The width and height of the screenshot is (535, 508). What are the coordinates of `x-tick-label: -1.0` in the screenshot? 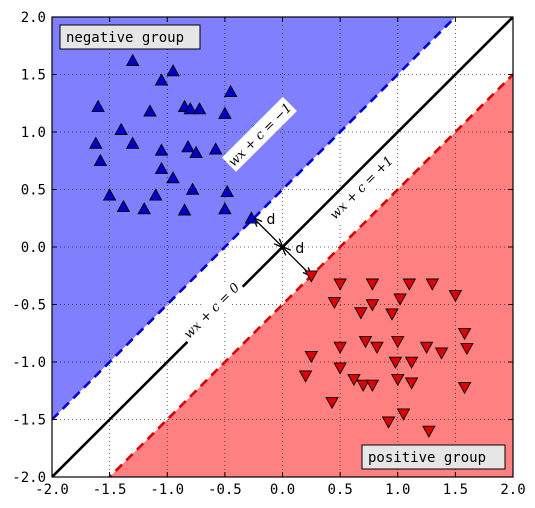 It's located at (167, 490).